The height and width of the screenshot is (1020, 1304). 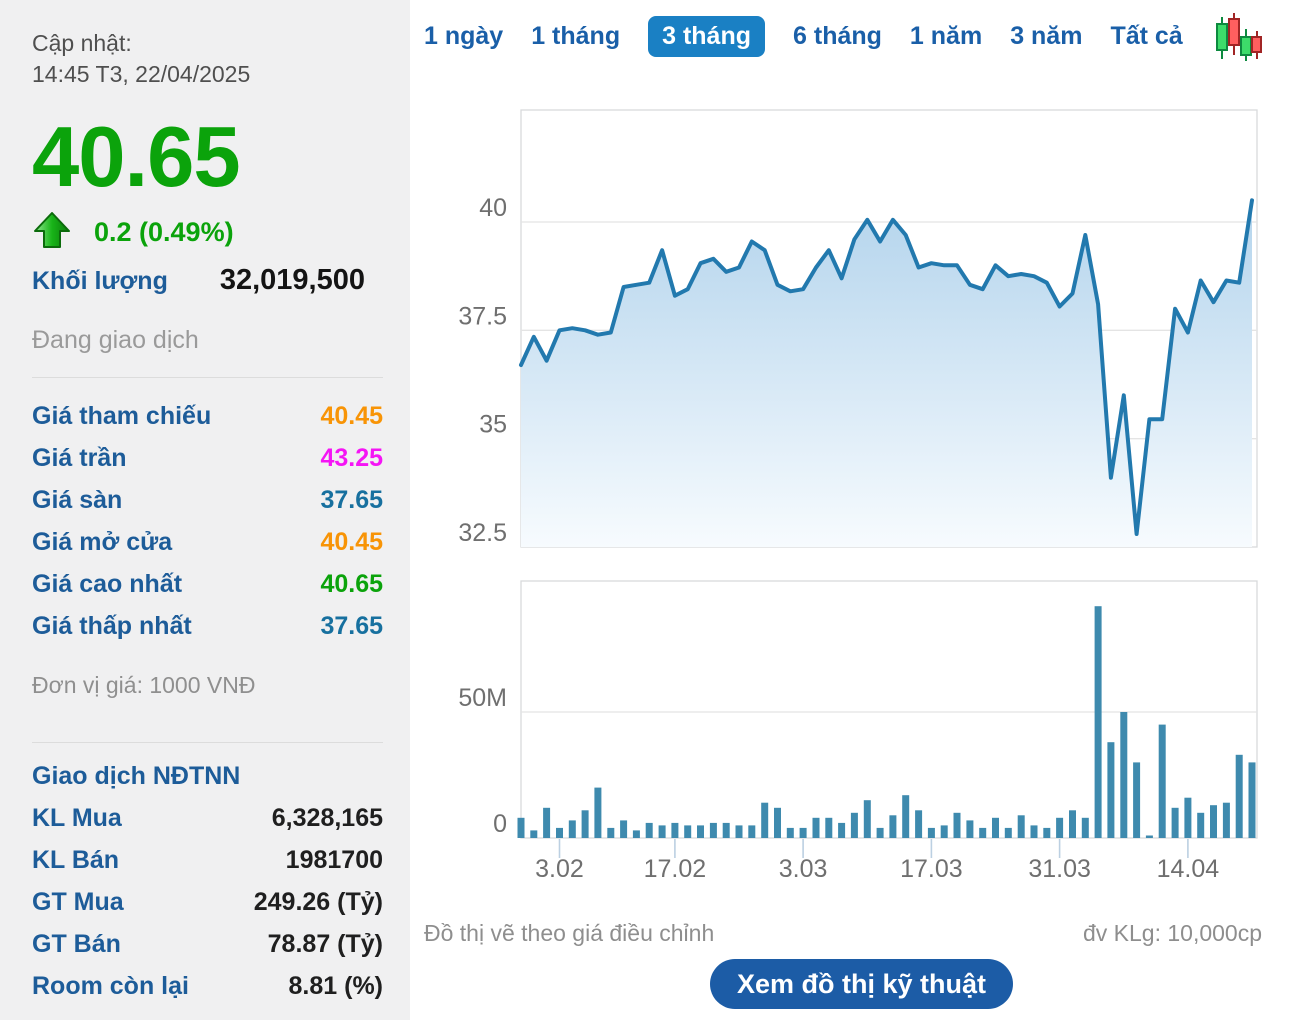 What do you see at coordinates (707, 36) in the screenshot?
I see `tab-3-thang-active: 3 tháng` at bounding box center [707, 36].